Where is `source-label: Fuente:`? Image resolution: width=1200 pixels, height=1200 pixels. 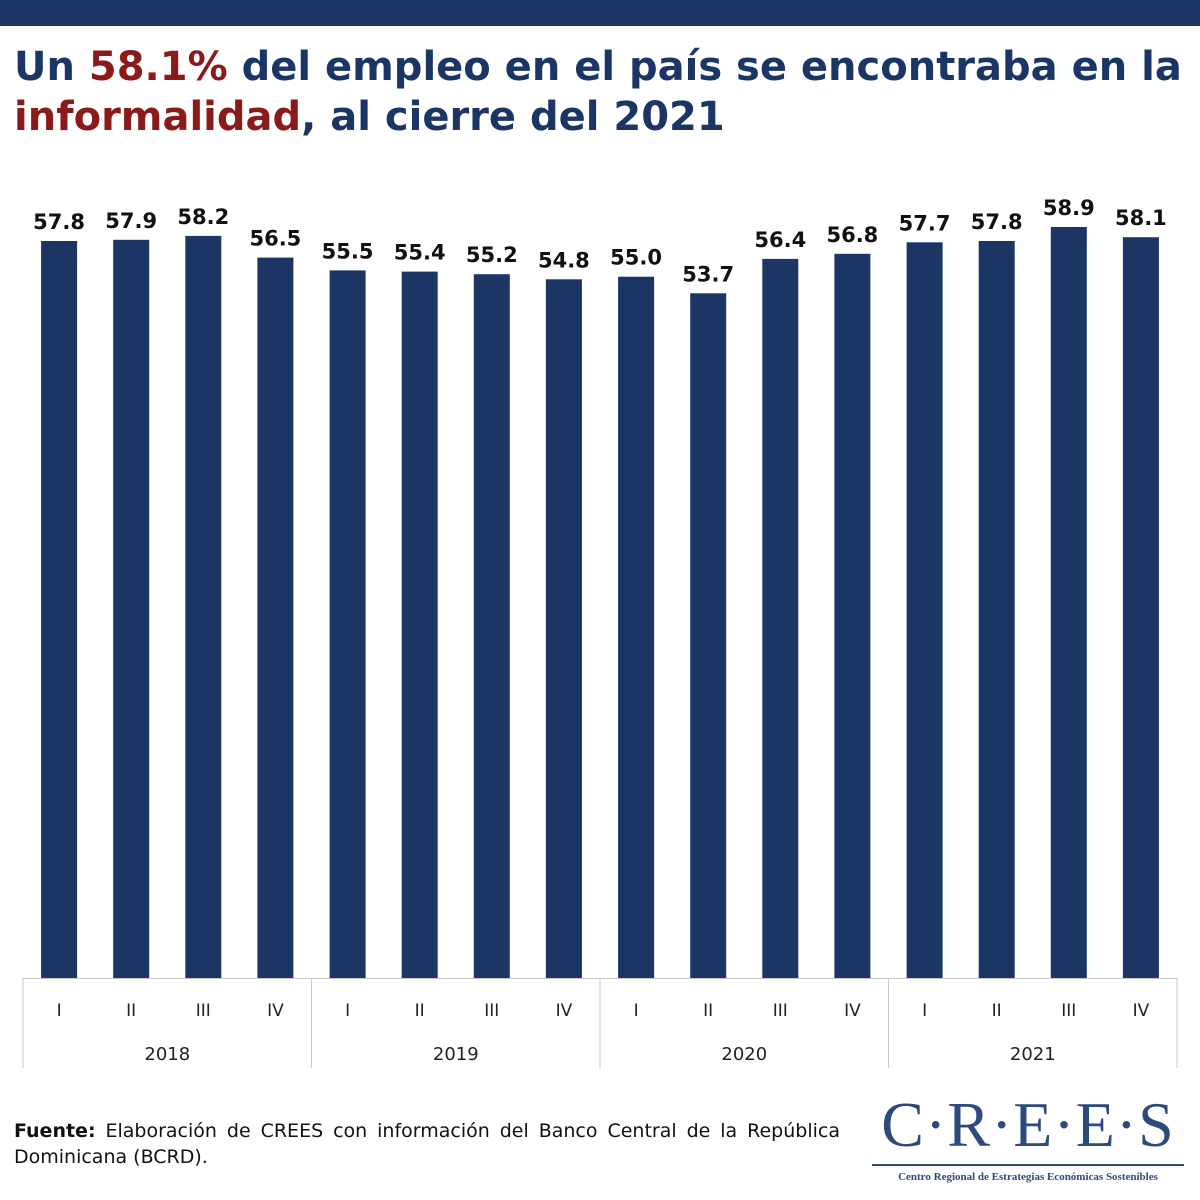 source-label: Fuente: is located at coordinates (55, 1131).